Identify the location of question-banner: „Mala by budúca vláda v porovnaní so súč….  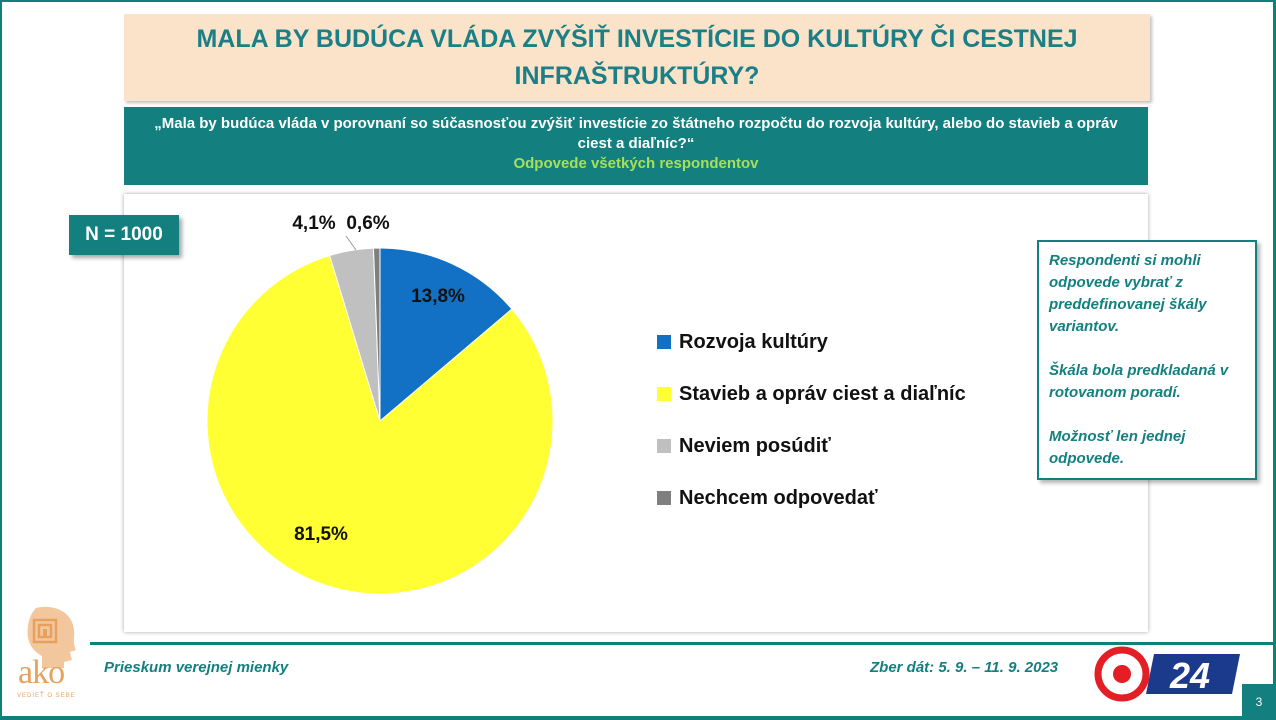
(636, 146).